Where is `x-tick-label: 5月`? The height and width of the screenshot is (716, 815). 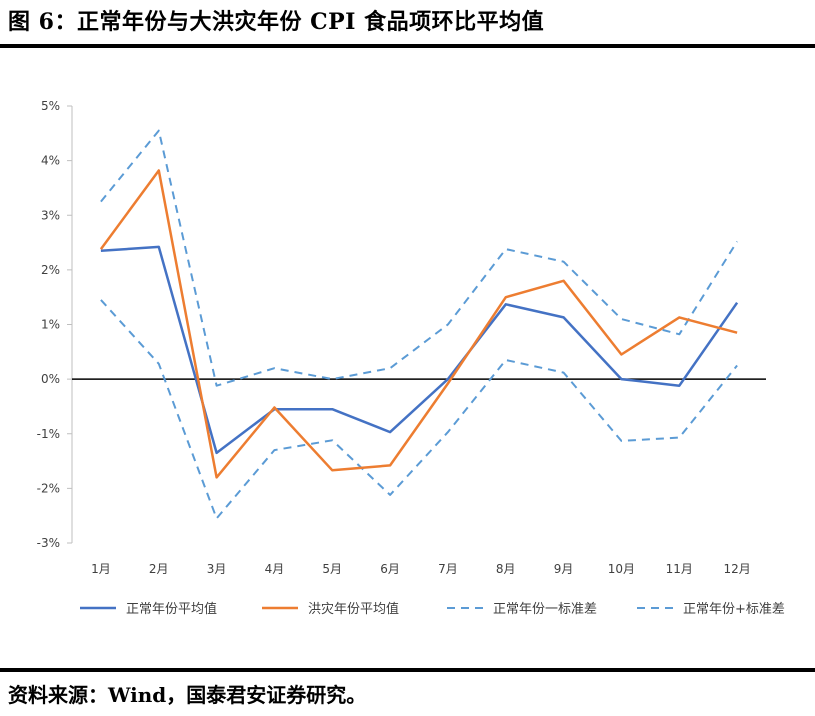
x-tick-label: 5月 is located at coordinates (332, 569).